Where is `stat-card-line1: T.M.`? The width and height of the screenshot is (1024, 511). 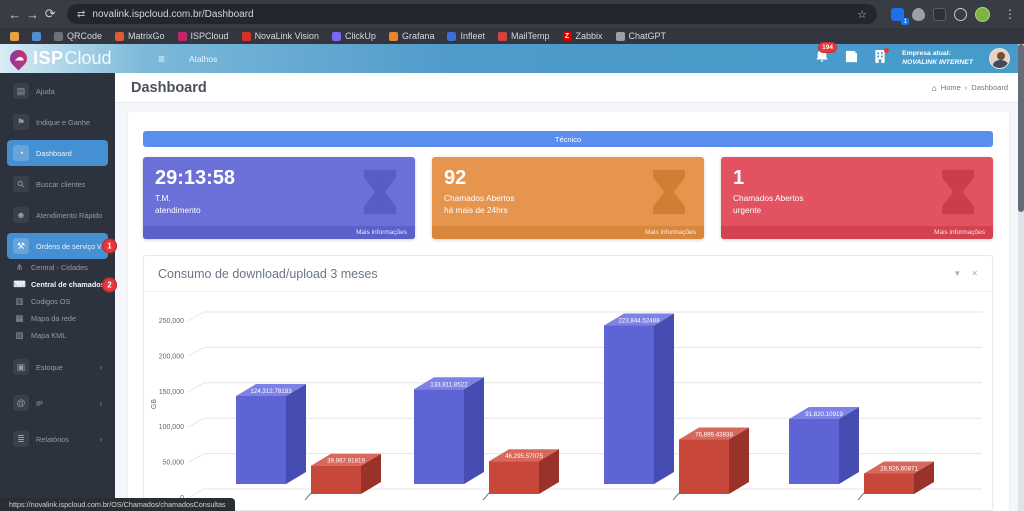 stat-card-line1: T.M. is located at coordinates (163, 198).